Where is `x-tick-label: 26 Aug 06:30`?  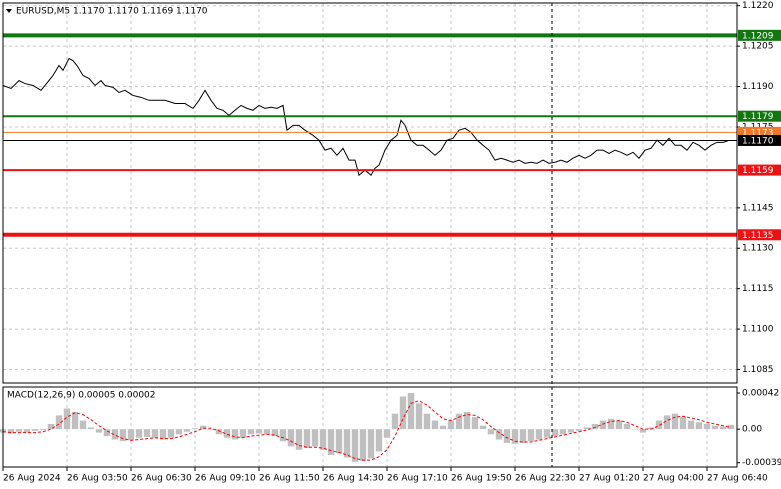 x-tick-label: 26 Aug 06:30 is located at coordinates (161, 479).